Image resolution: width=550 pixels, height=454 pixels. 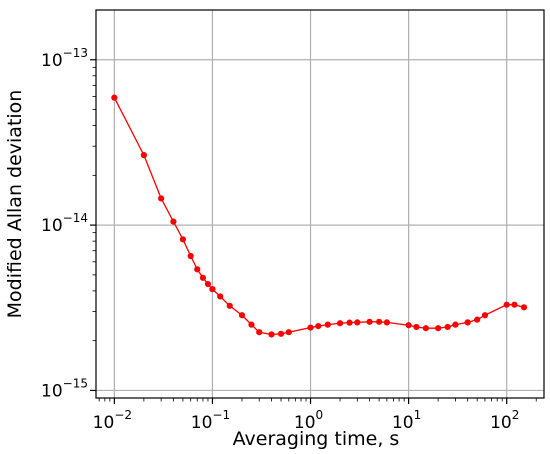 I want to click on x-tick-exponent: −2, so click(x=123, y=415).